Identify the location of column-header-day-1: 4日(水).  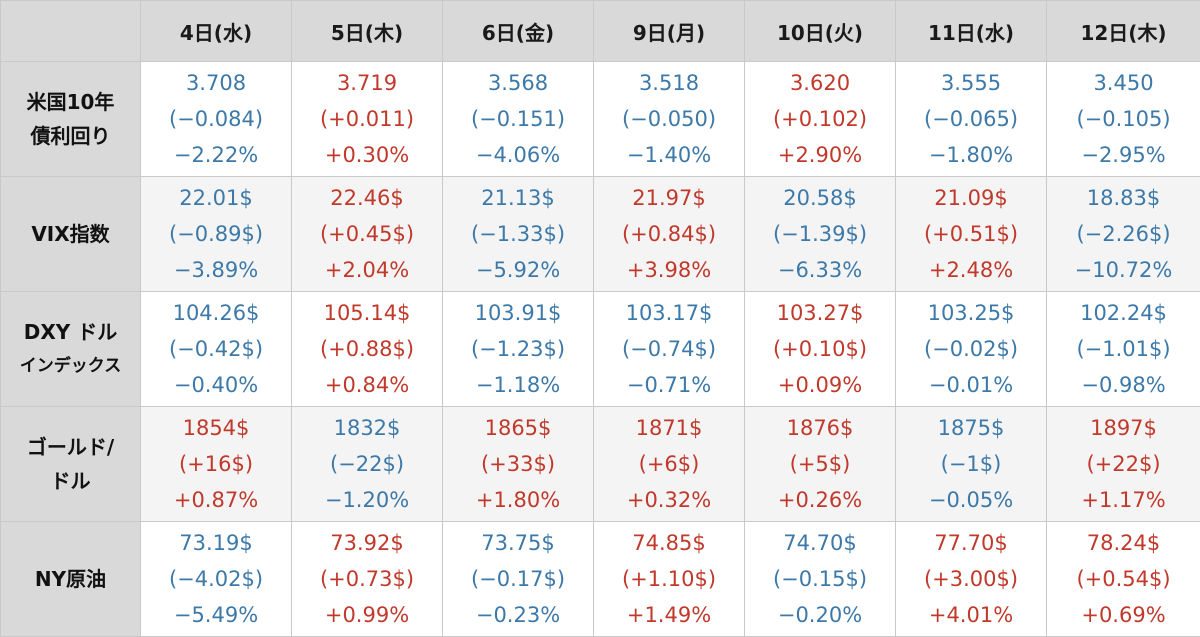
(216, 31).